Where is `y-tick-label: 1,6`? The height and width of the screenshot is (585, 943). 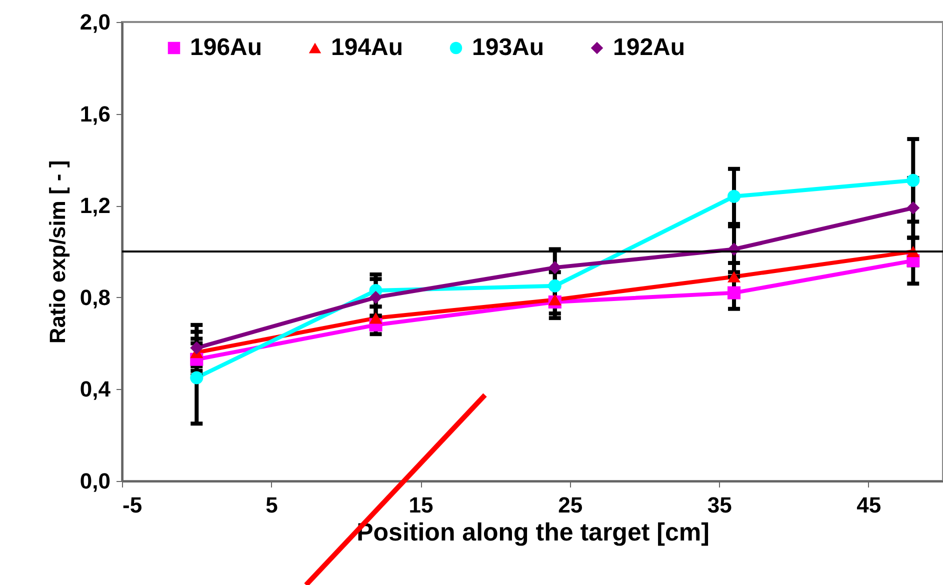
y-tick-label: 1,6 is located at coordinates (95, 113).